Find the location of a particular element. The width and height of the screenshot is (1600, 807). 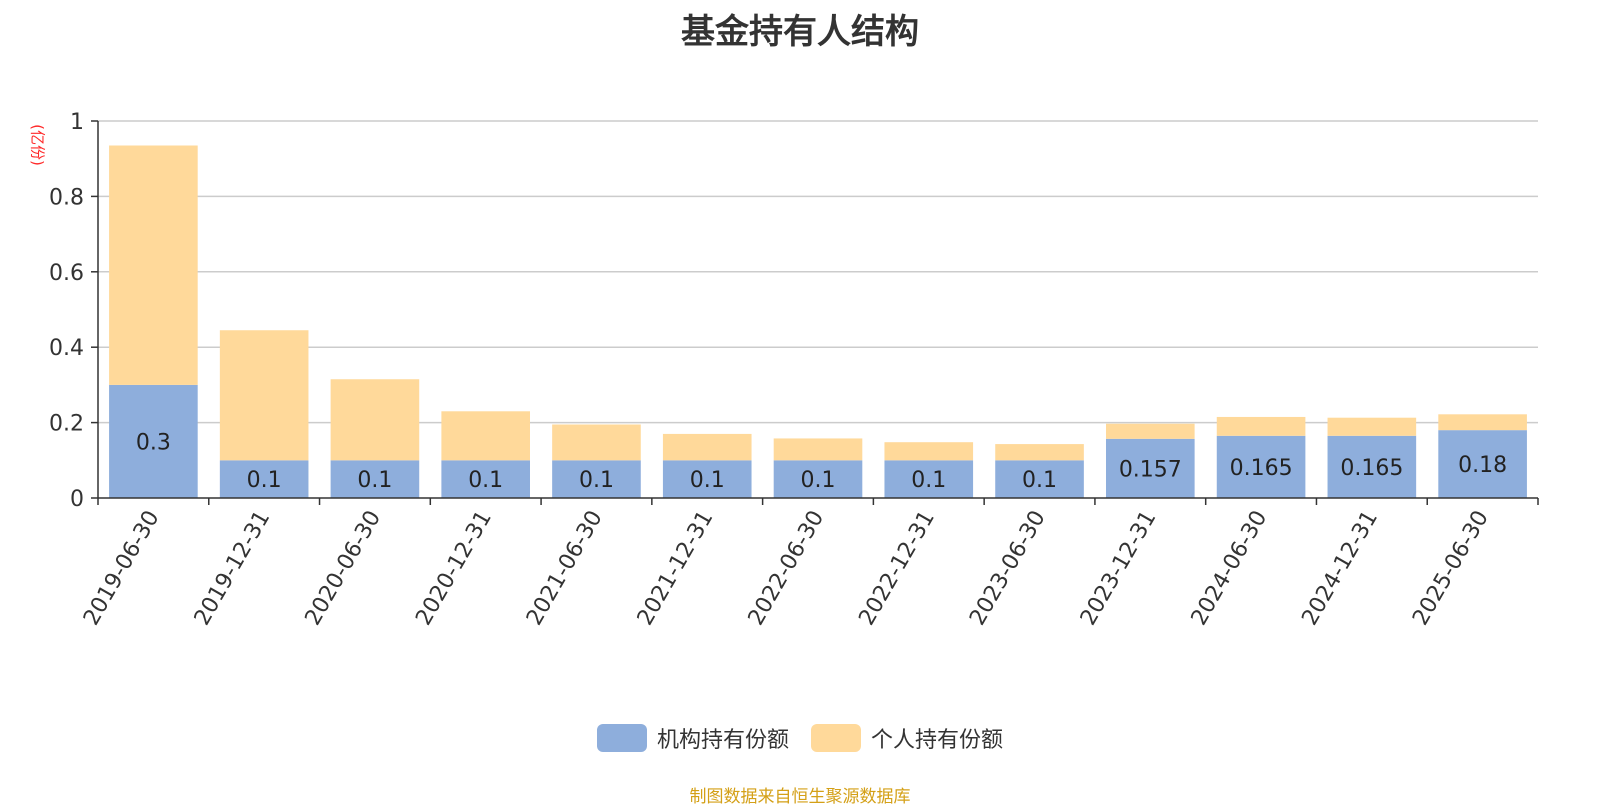

x-tick-label: 2020-12-31 is located at coordinates (454, 568).